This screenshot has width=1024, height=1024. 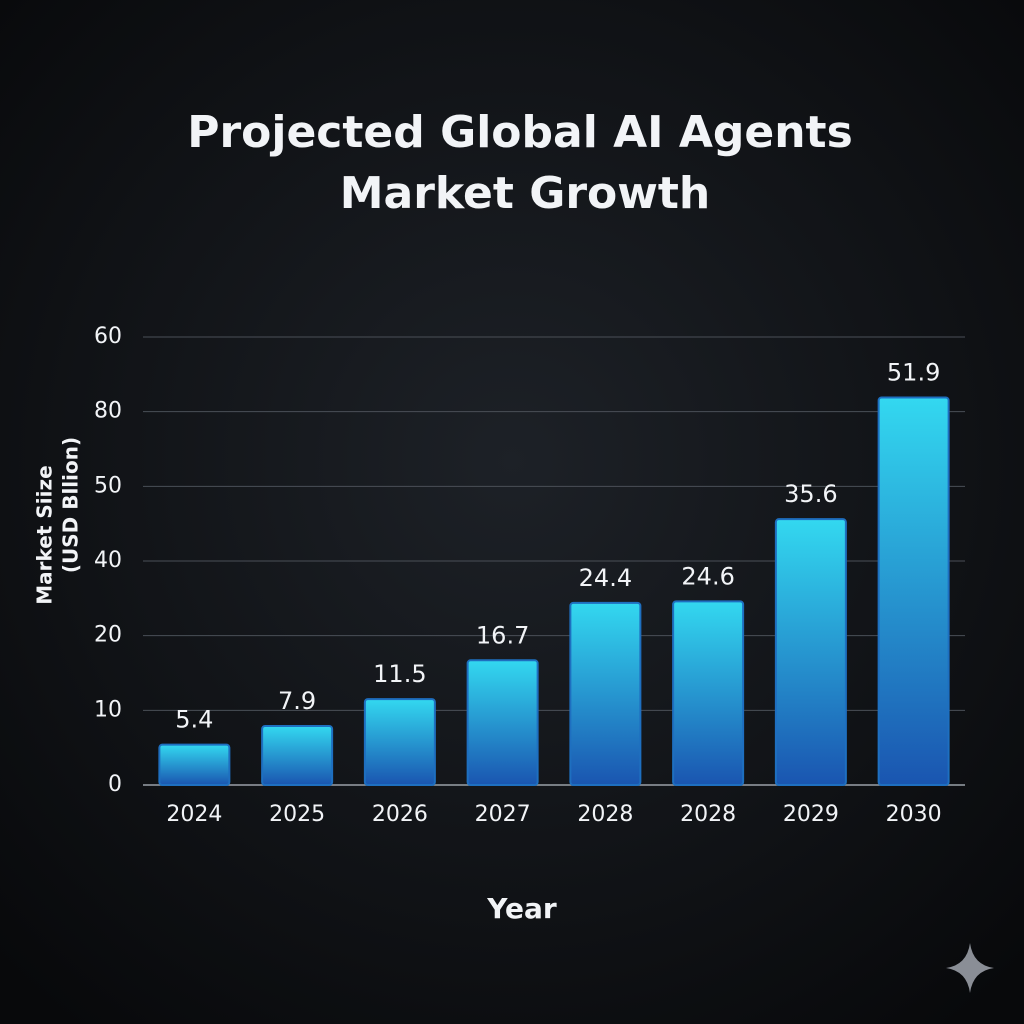 What do you see at coordinates (108, 411) in the screenshot?
I see `y-tick-label: 80` at bounding box center [108, 411].